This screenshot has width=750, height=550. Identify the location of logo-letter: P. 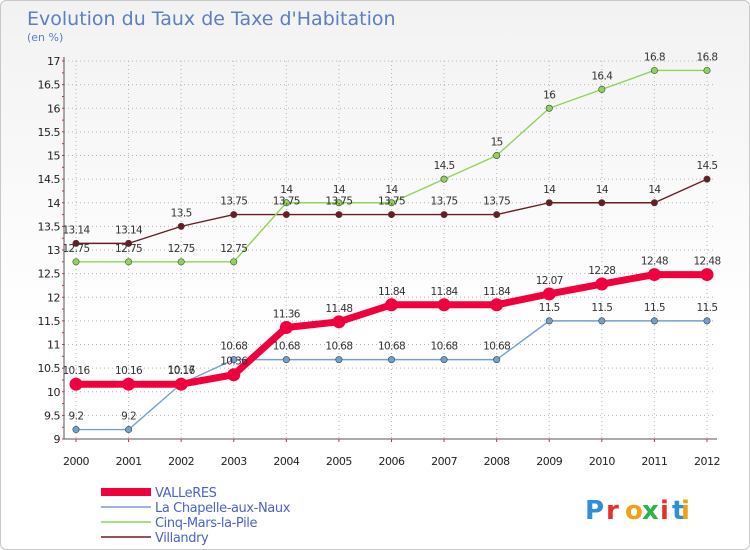
(594, 511).